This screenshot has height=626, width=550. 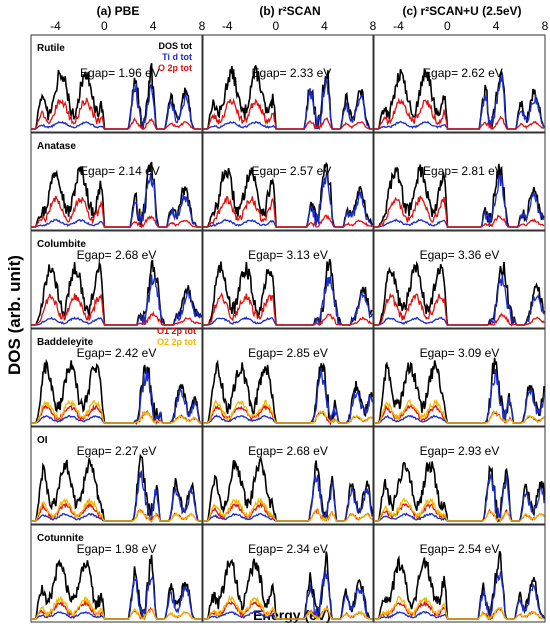 I want to click on panel-rutile-pbe: Egap= 1.96 eV -4 0 4 8 Rutile, so click(x=118, y=76).